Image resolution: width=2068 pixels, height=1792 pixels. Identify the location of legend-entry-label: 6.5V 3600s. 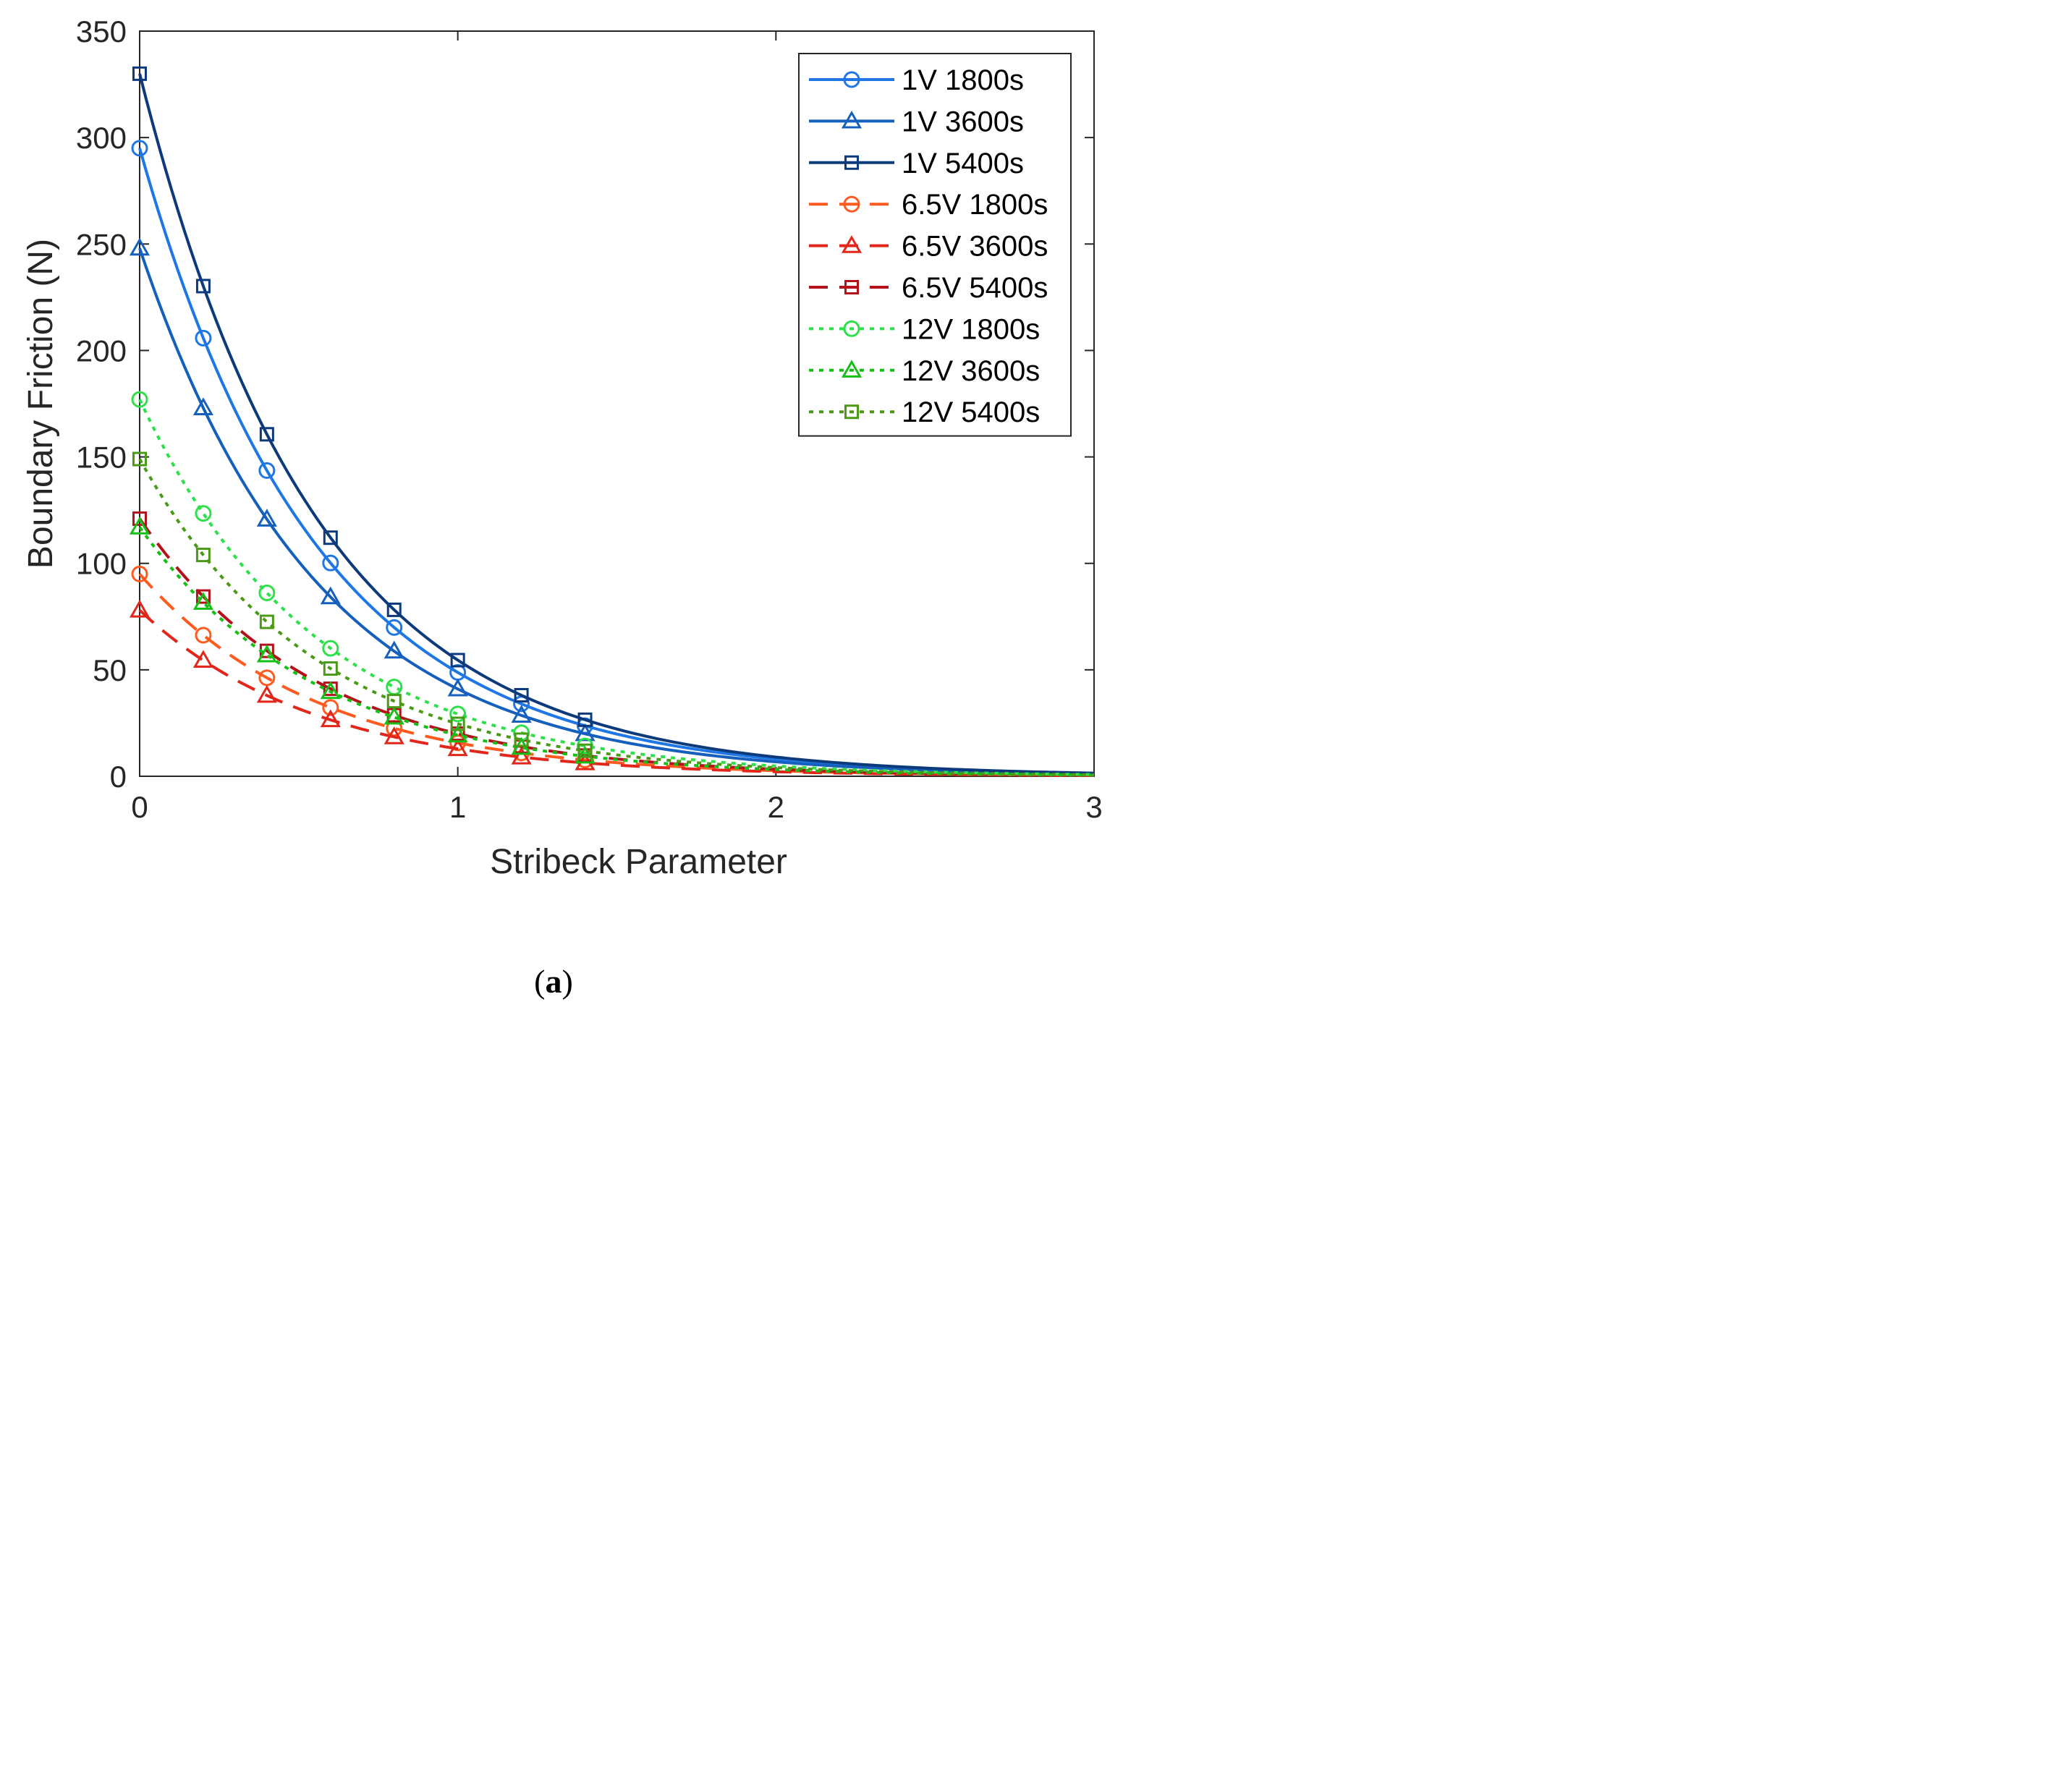
(975, 247).